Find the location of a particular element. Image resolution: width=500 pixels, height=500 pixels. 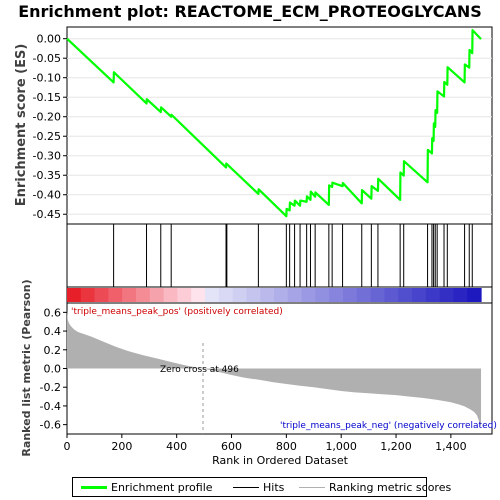

es-y-tick-label: -0.30 is located at coordinates (47, 156).